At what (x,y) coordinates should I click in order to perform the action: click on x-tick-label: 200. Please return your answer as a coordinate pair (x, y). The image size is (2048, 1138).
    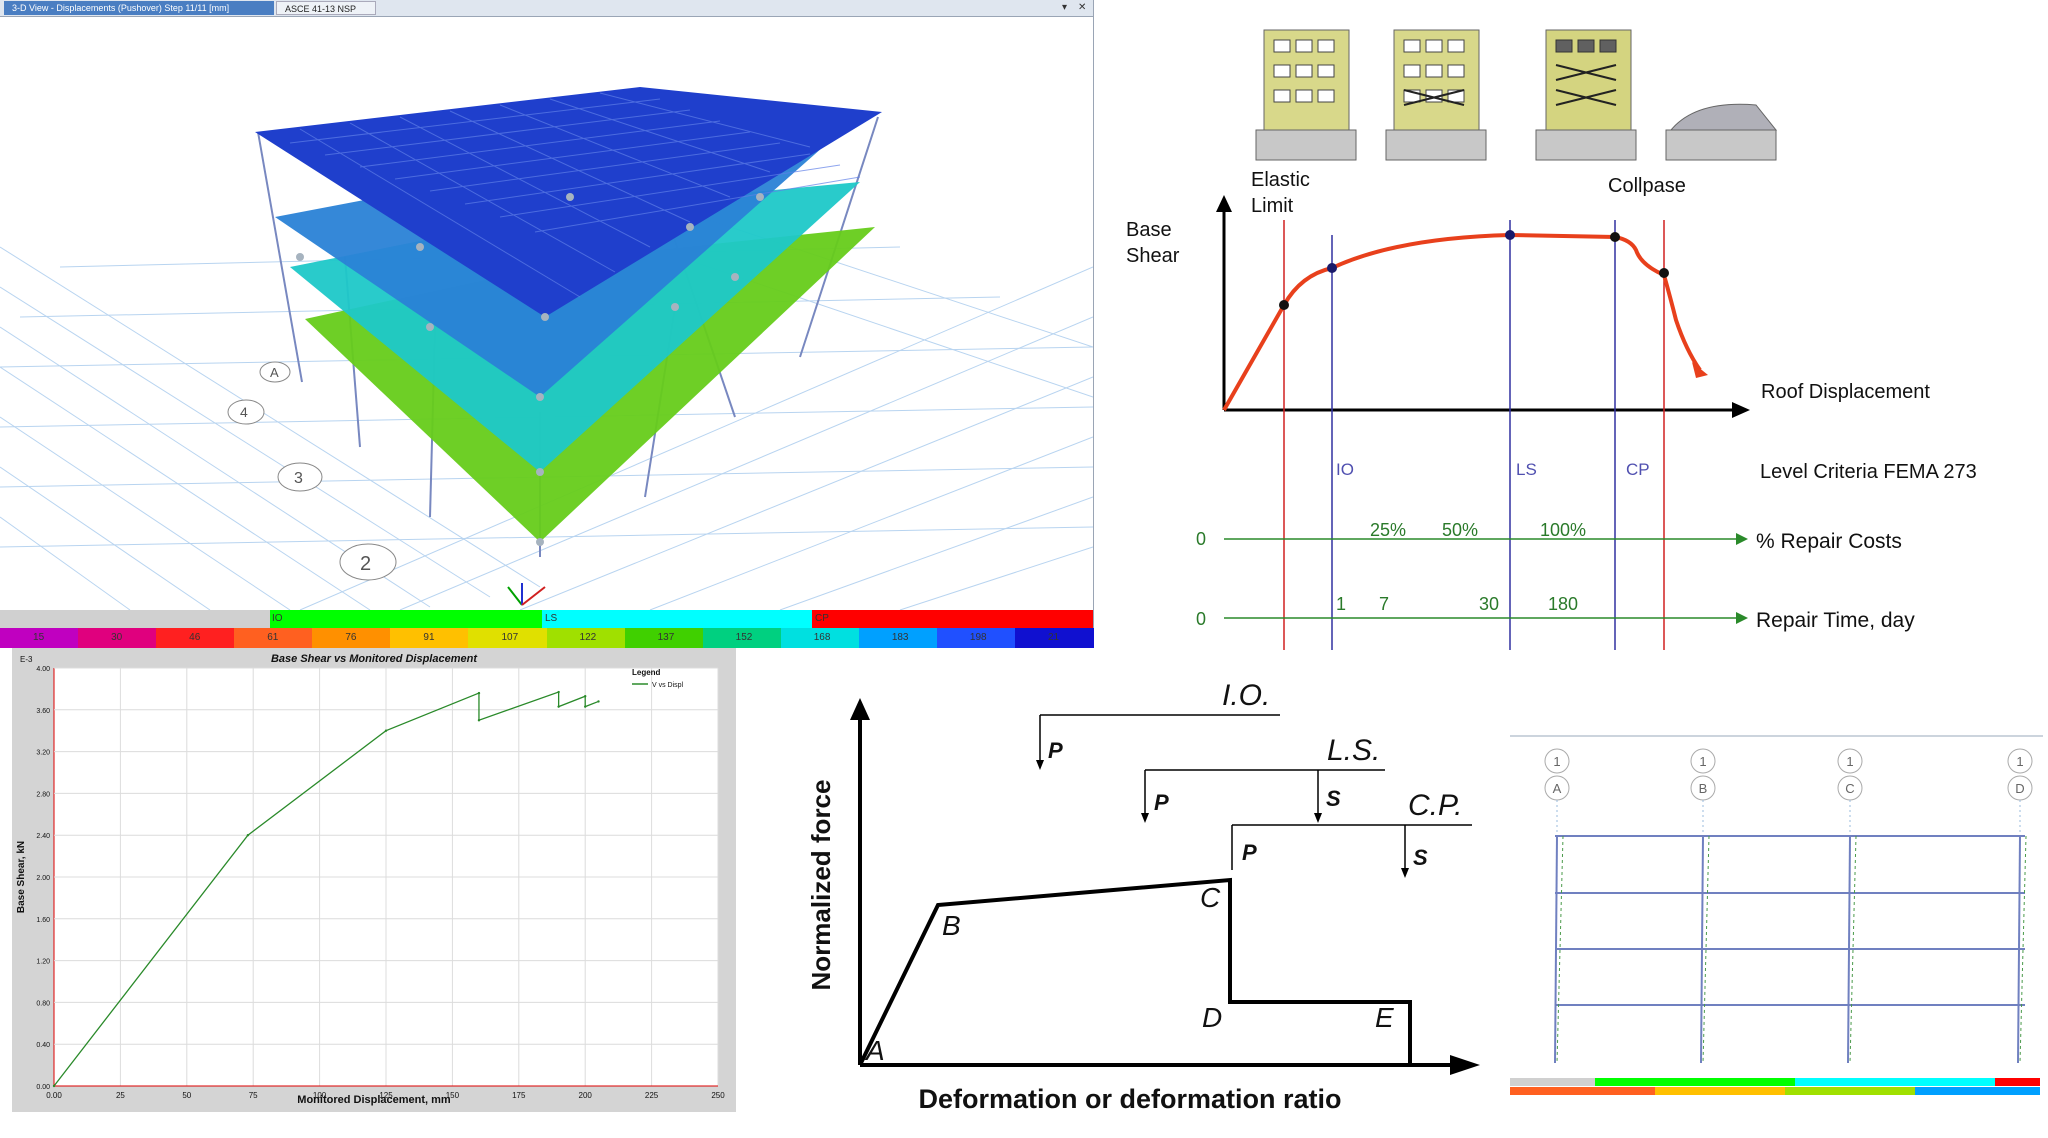
    Looking at the image, I should click on (586, 1095).